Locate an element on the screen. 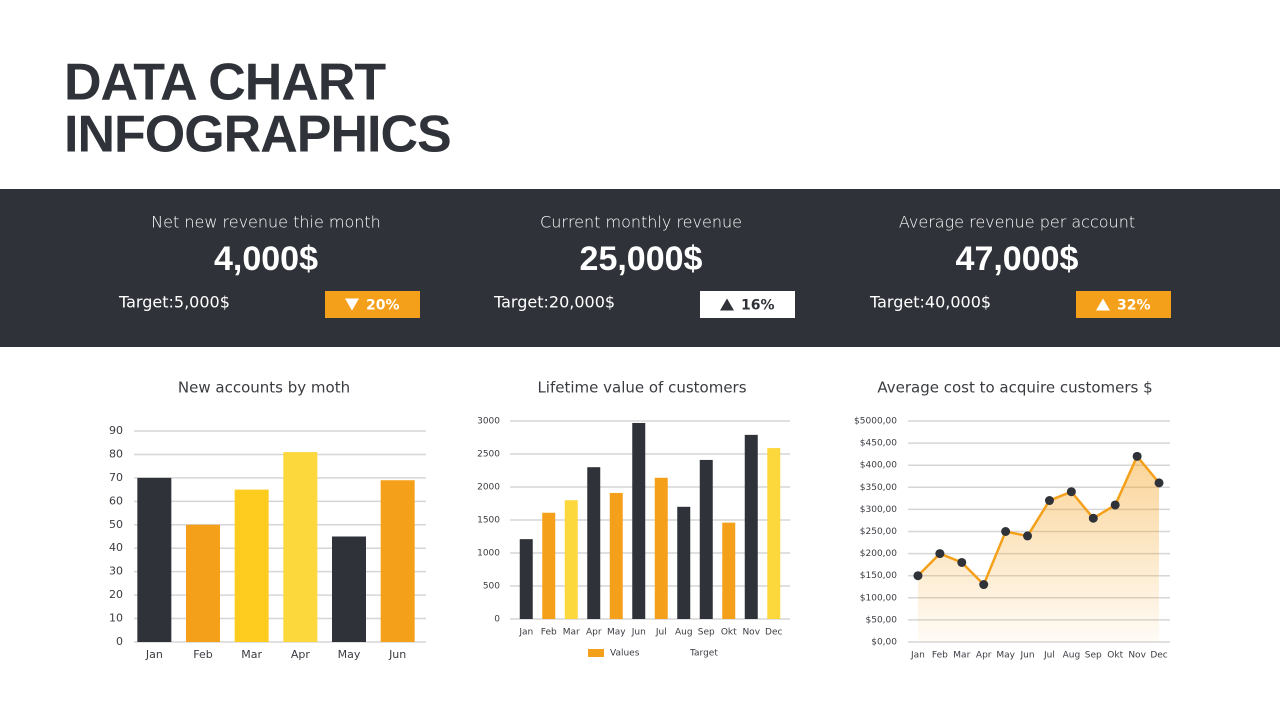  y-tick-label: 1500 is located at coordinates (488, 521).